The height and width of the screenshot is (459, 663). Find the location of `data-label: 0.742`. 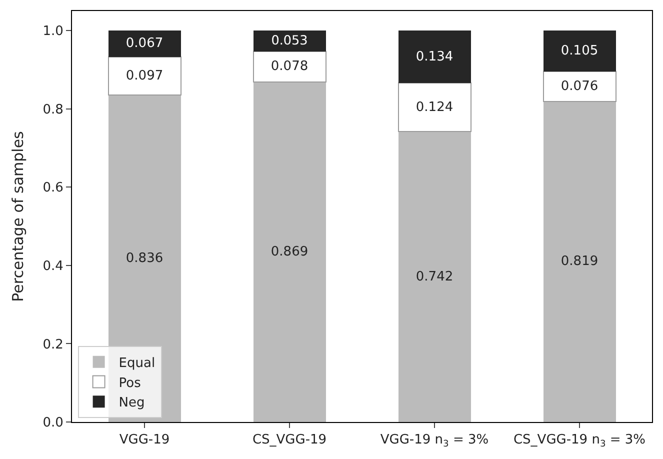

data-label: 0.742 is located at coordinates (435, 276).